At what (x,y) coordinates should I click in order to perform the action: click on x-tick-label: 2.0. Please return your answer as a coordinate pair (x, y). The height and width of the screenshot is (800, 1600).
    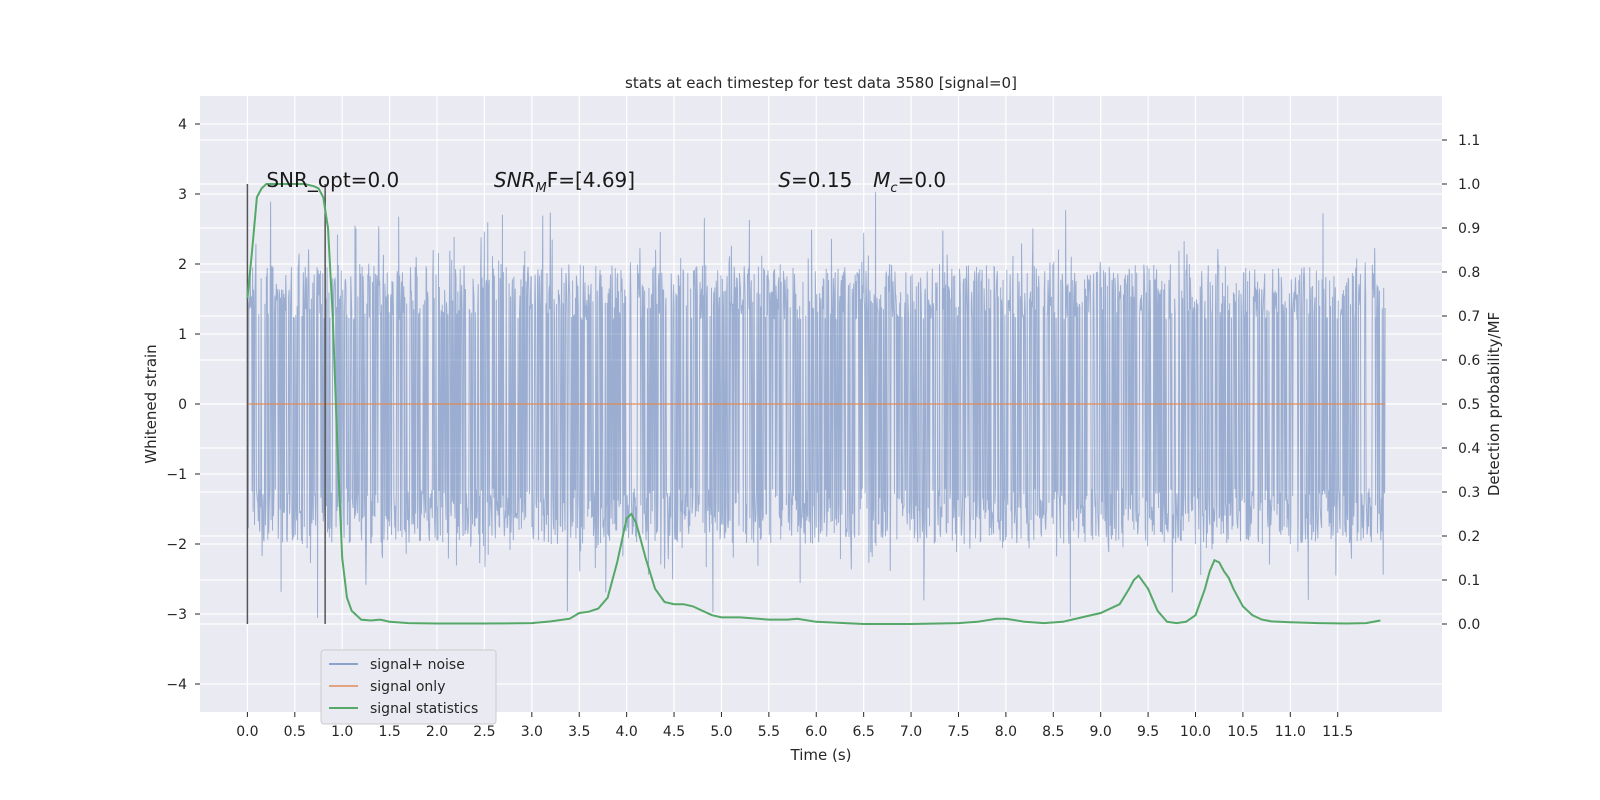
    Looking at the image, I should click on (437, 732).